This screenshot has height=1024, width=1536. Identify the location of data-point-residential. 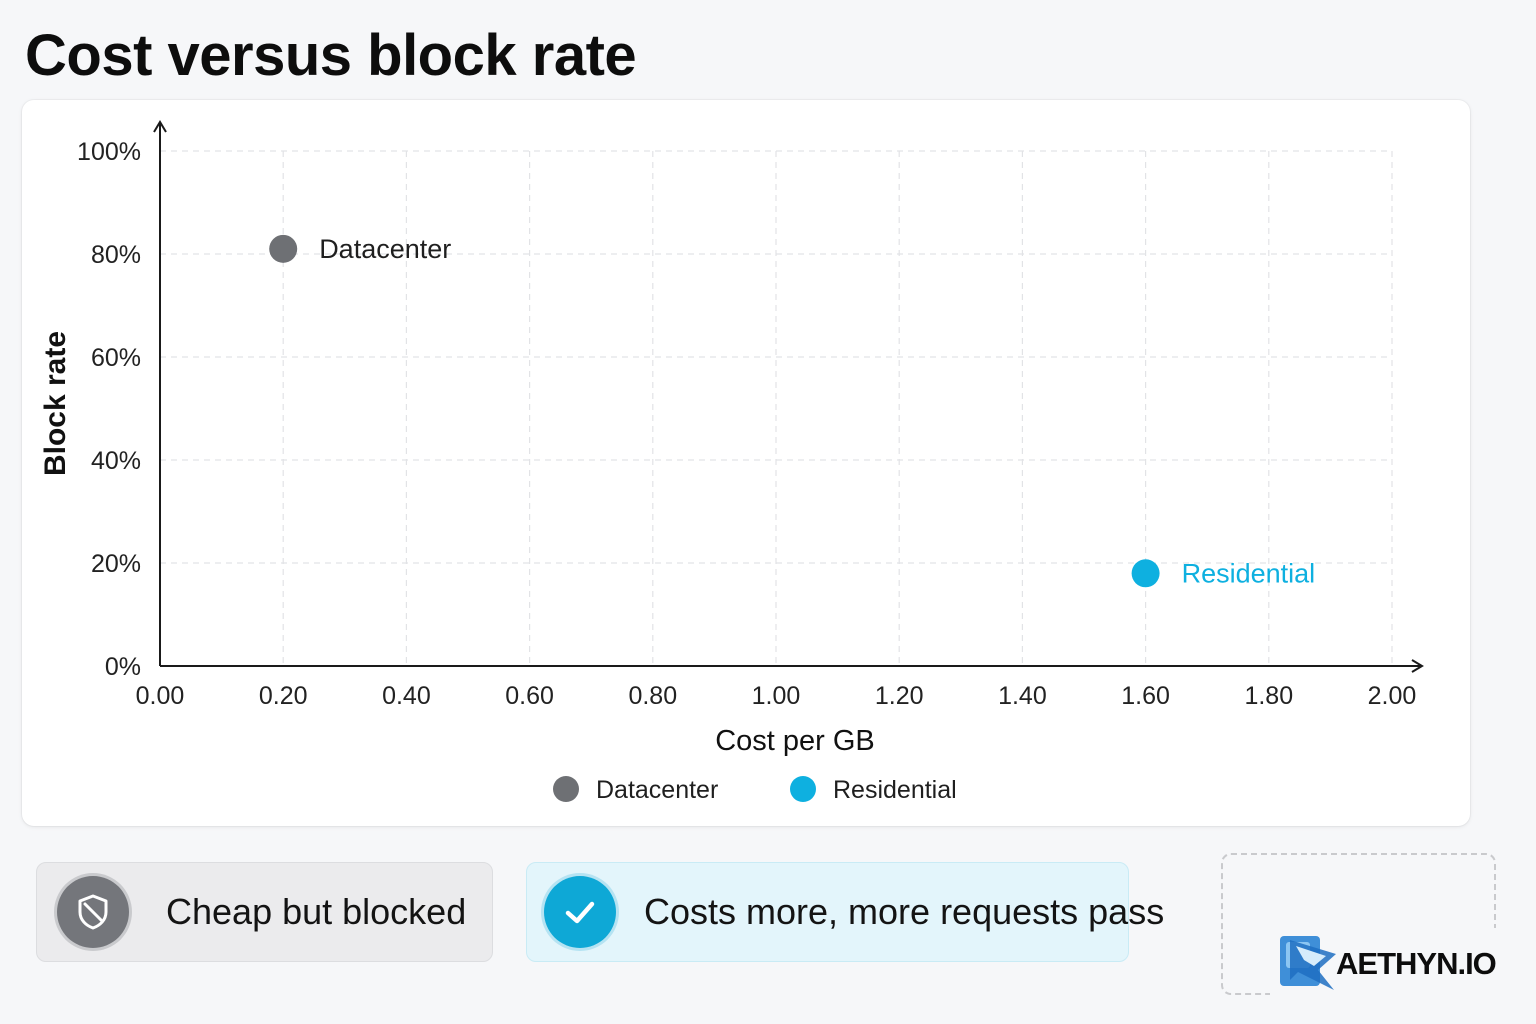
(1145, 573).